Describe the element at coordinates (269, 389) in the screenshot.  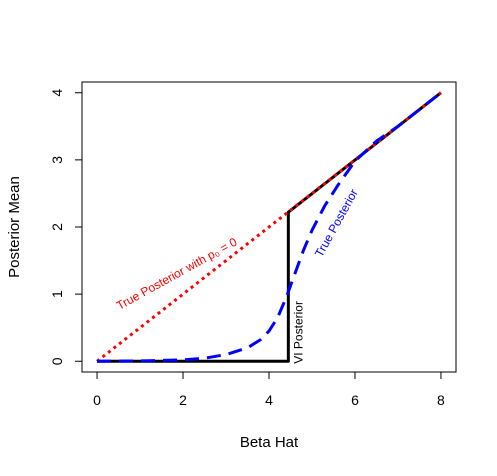
I see `x-axis: 0 2 4 6 8` at that location.